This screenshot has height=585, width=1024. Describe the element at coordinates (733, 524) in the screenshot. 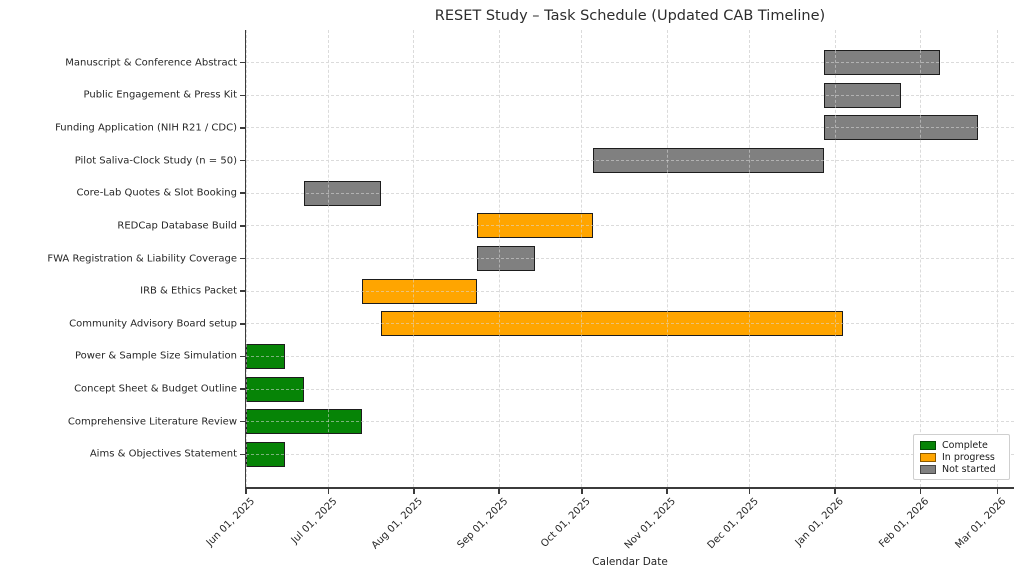

I see `x-tick-label: Dec 01, 2025` at that location.